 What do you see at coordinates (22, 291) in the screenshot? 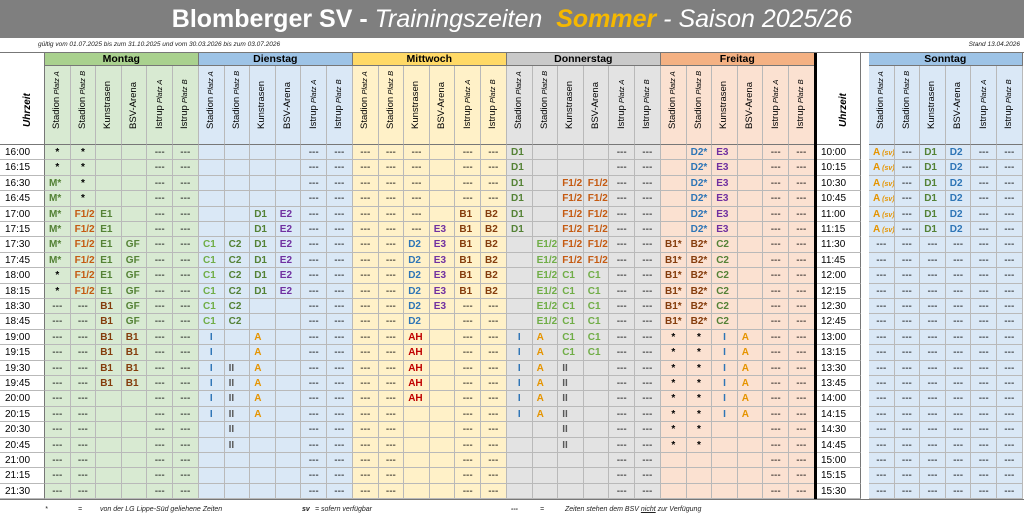
I see `time-cell: 18:15` at bounding box center [22, 291].